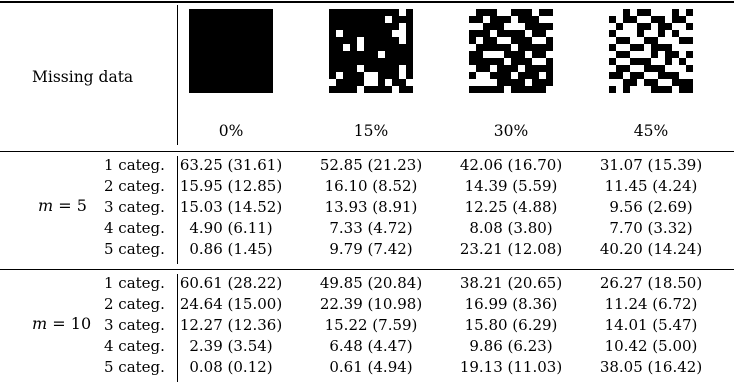  I want to click on table-cell: 11.24 (6.72), so click(651, 304).